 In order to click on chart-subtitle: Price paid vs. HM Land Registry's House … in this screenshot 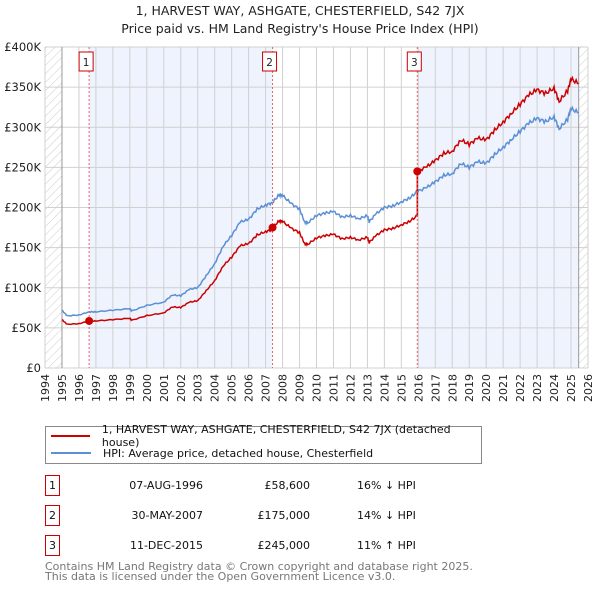, I will do `click(300, 28)`.